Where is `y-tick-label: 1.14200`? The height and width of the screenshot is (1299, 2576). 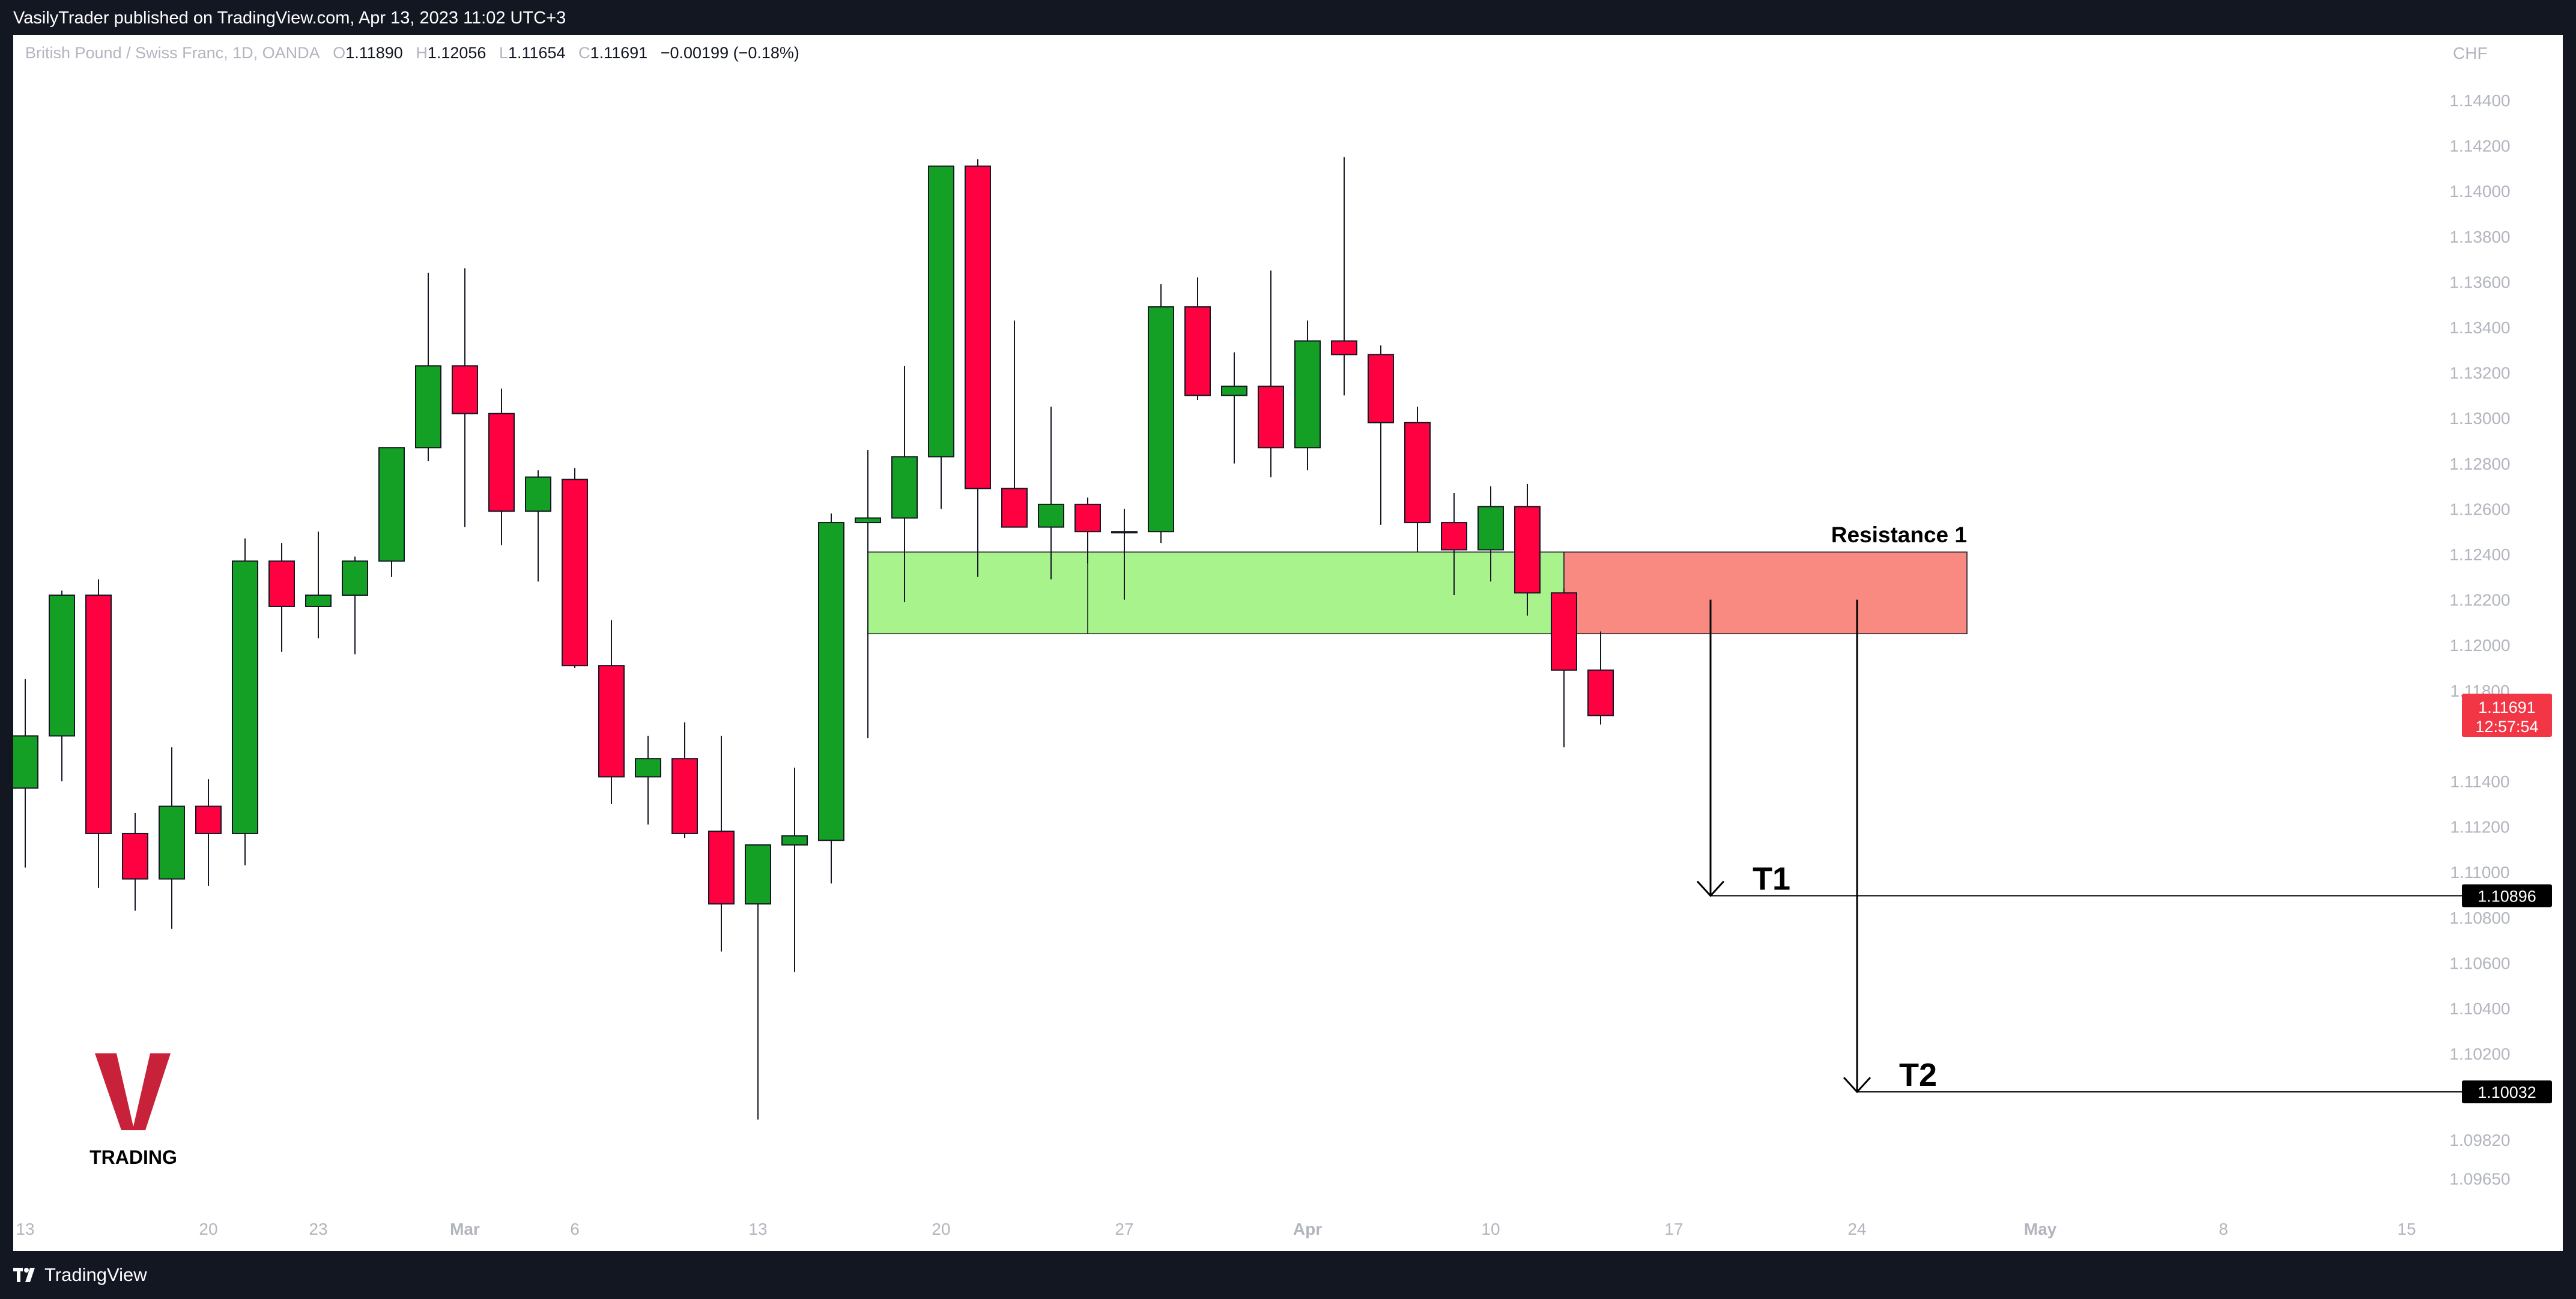 y-tick-label: 1.14200 is located at coordinates (2479, 146).